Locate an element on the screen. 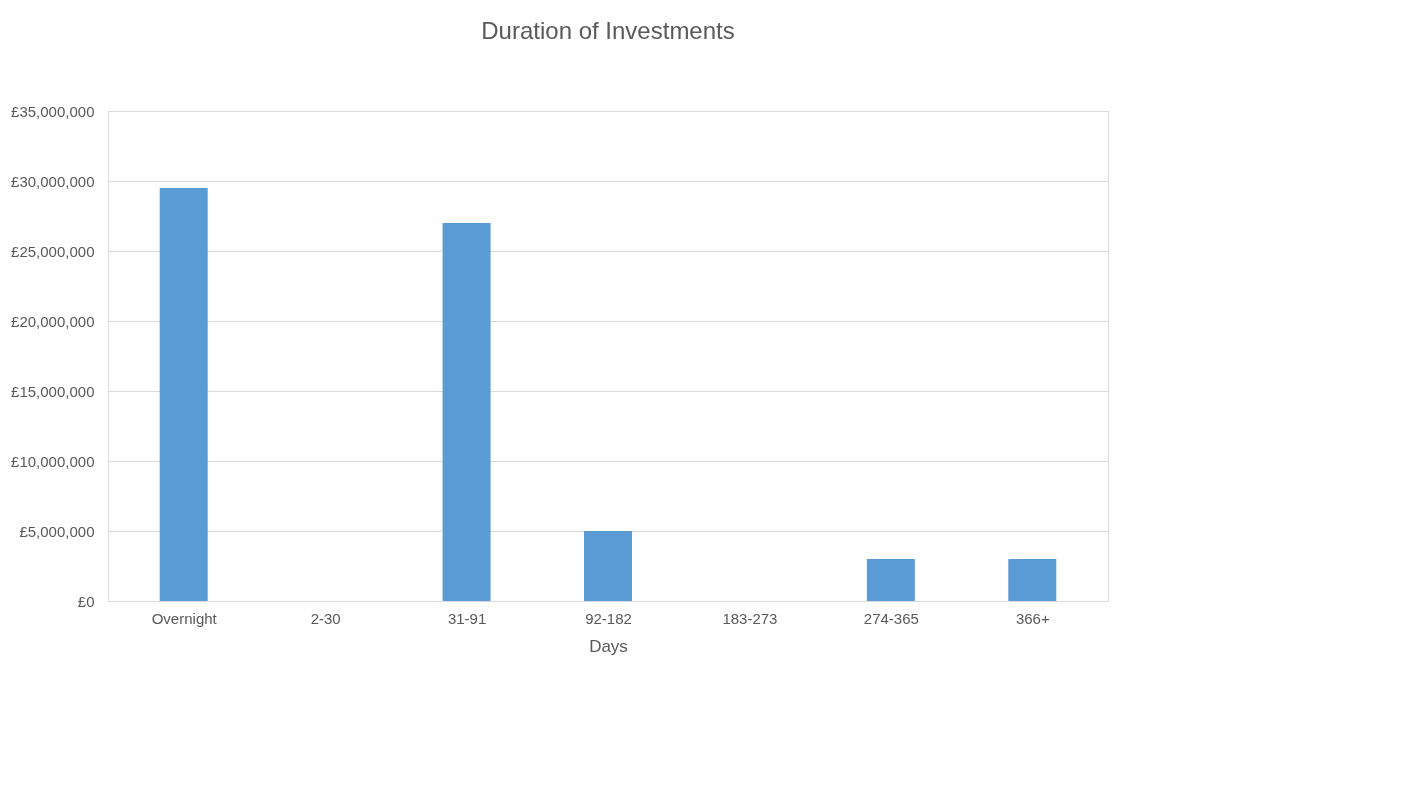 This screenshot has width=1408, height=787. x-tick-label: 274-365 is located at coordinates (891, 618).